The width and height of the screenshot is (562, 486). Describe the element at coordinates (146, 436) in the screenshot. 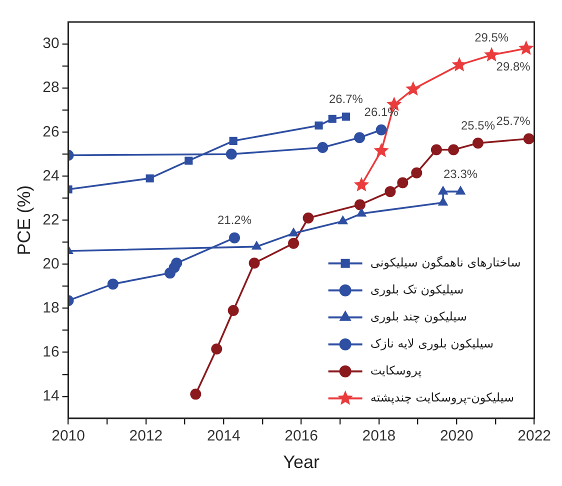

I see `x-tick-label: 2012` at that location.